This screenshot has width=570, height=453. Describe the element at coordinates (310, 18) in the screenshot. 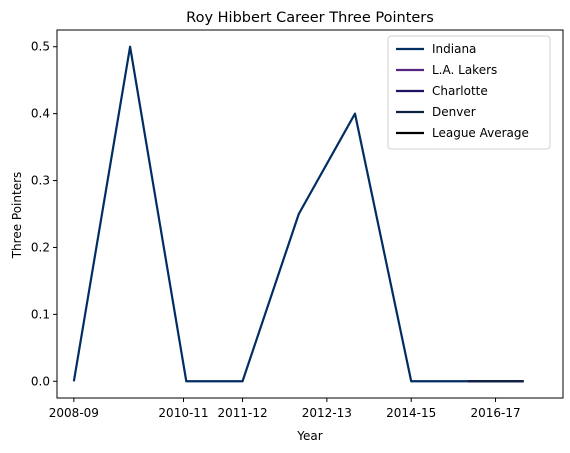

I see `chart-title: Roy Hibbert Career Three Pointers` at that location.